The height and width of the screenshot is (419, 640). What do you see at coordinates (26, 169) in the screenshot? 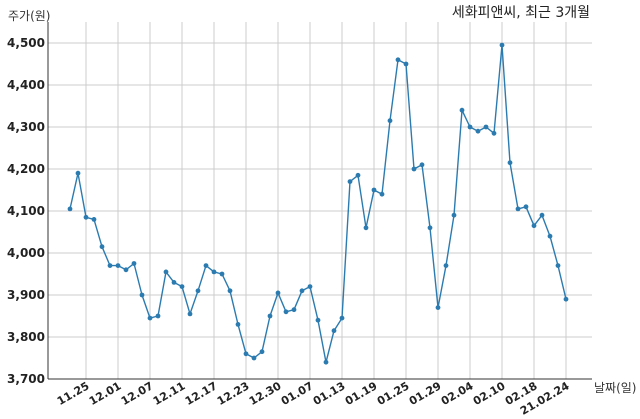
I see `y-tick-label: 4,200` at bounding box center [26, 169].